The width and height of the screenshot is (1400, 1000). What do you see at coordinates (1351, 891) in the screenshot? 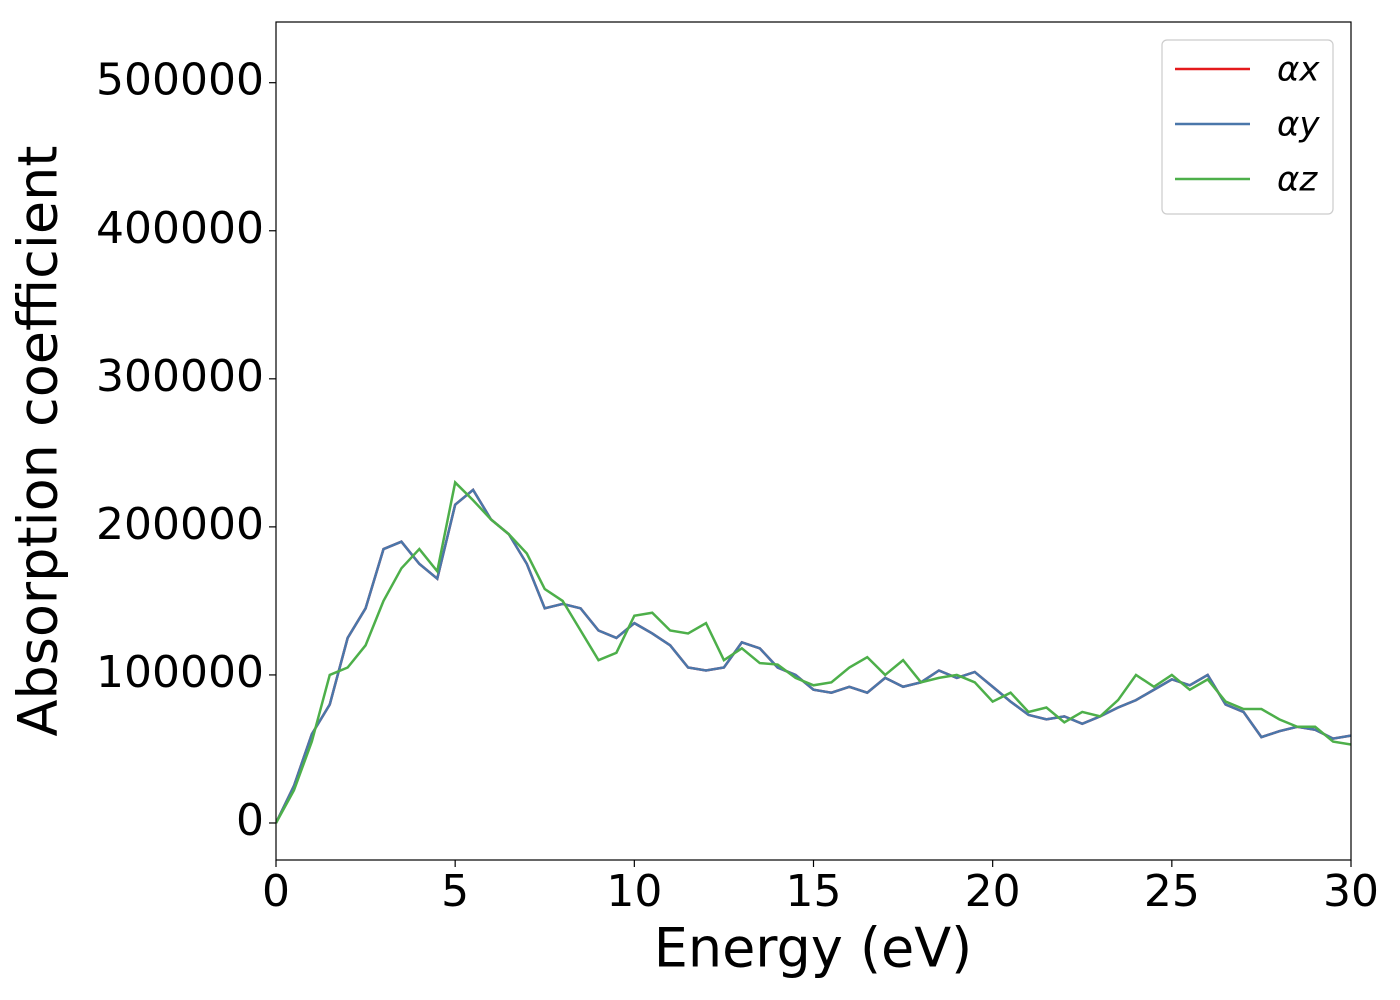
I see `x-tick-label: 30` at bounding box center [1351, 891].